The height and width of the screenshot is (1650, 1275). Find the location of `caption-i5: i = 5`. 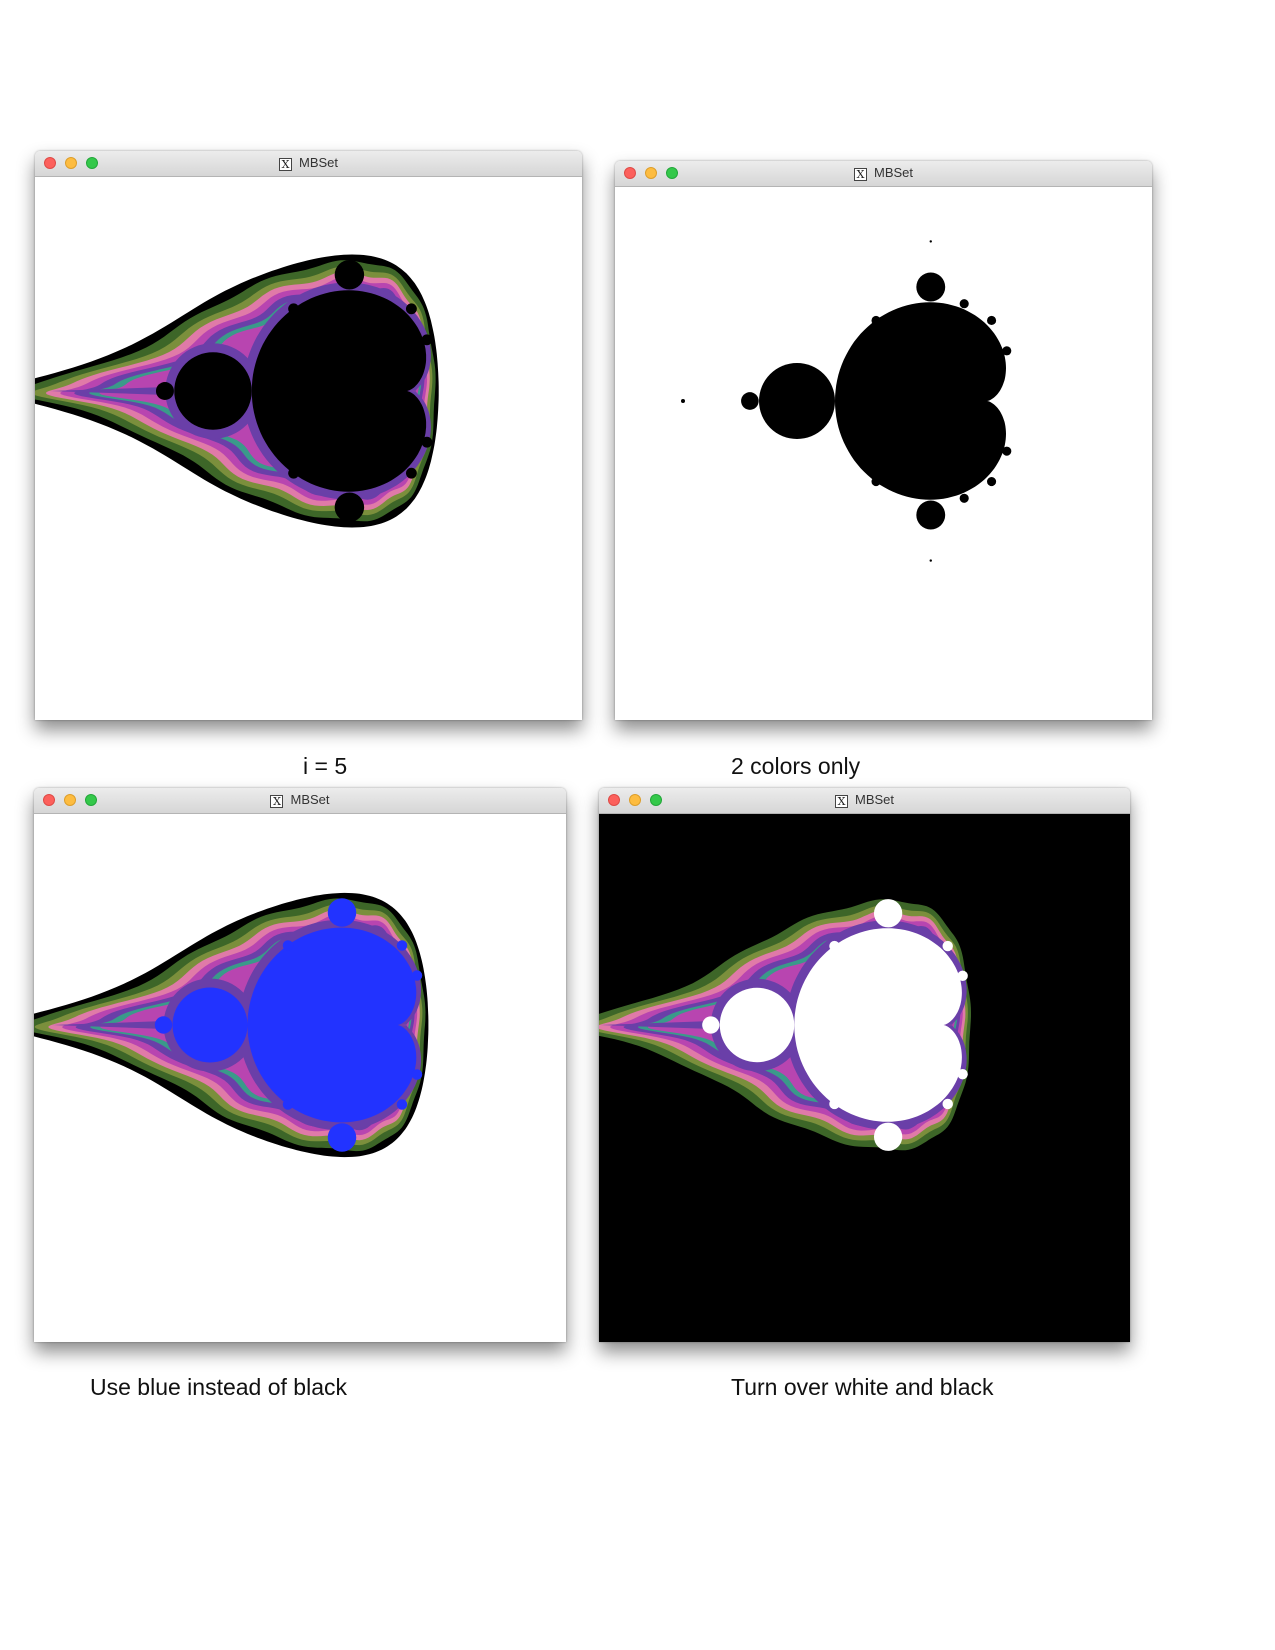

caption-i5: i = 5 is located at coordinates (325, 766).